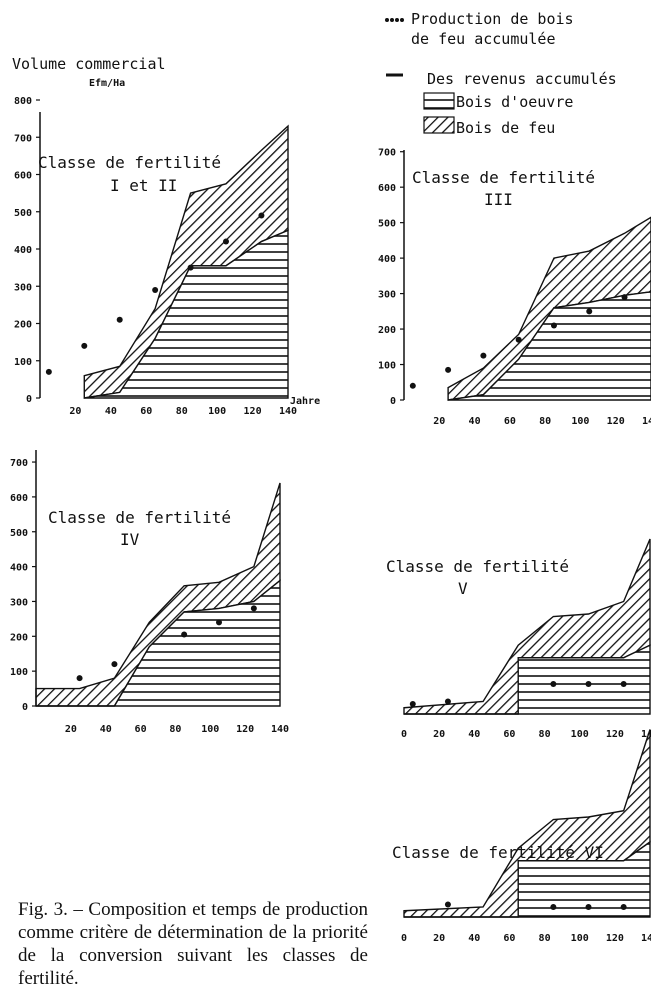 The image size is (651, 992). Describe the element at coordinates (107, 83) in the screenshot. I see `y-axis-unit: Efm/Ha` at that location.